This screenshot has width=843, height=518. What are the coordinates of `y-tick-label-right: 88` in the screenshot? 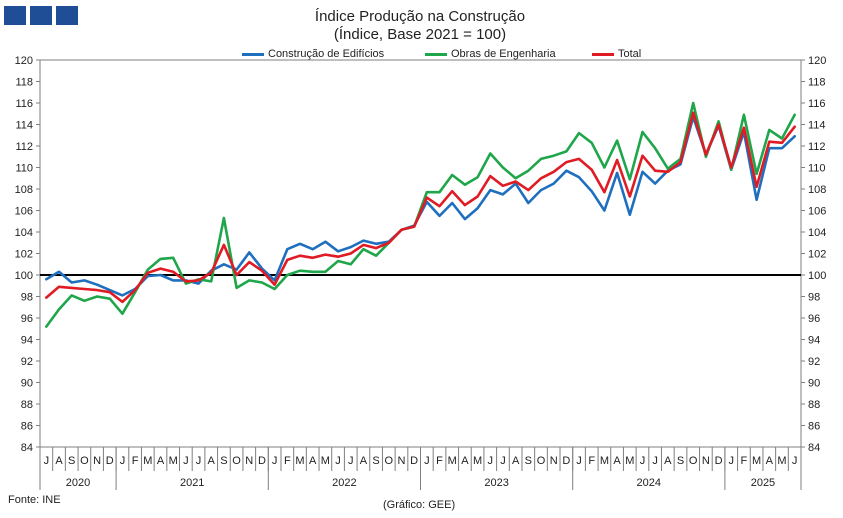 It's located at (814, 405).